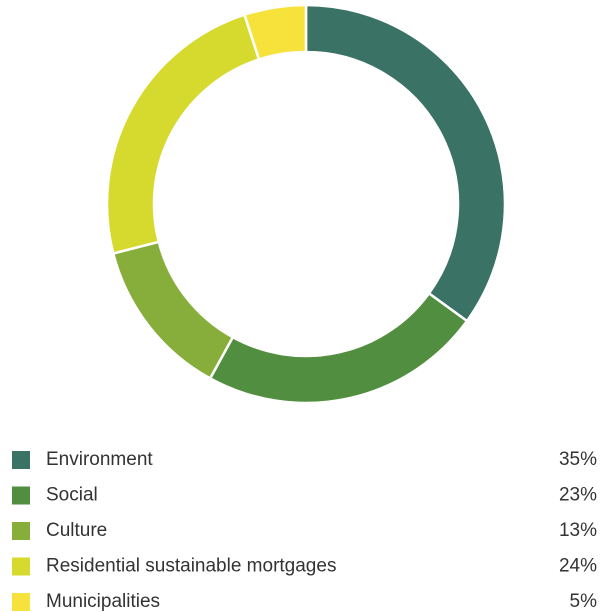 This screenshot has height=612, width=611. What do you see at coordinates (103, 601) in the screenshot?
I see `legend-label: Municipalities` at bounding box center [103, 601].